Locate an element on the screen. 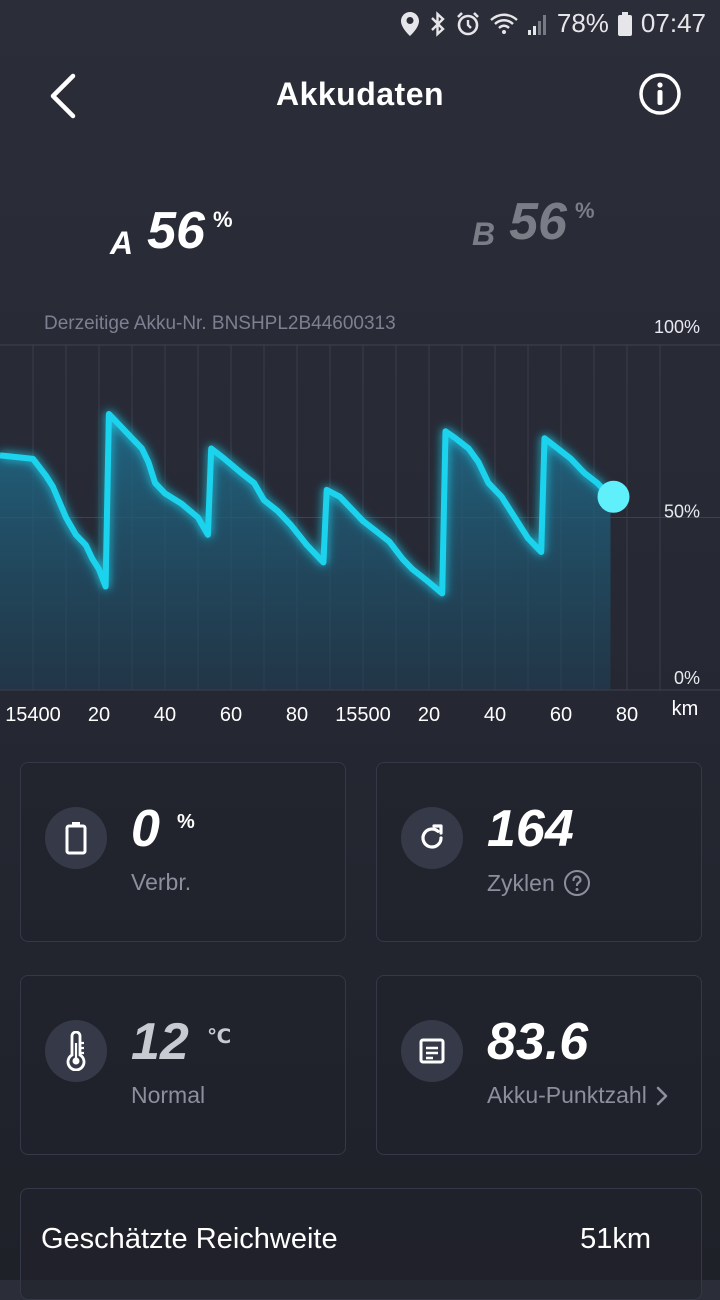 The height and width of the screenshot is (1300, 720). bluetooth-icon is located at coordinates (438, 23).